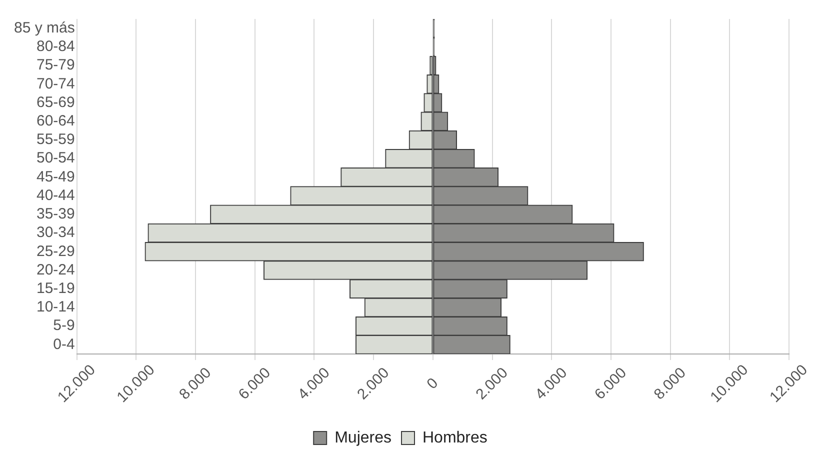 The width and height of the screenshot is (827, 466). What do you see at coordinates (55, 65) in the screenshot?
I see `y-tick-label: 75-79` at bounding box center [55, 65].